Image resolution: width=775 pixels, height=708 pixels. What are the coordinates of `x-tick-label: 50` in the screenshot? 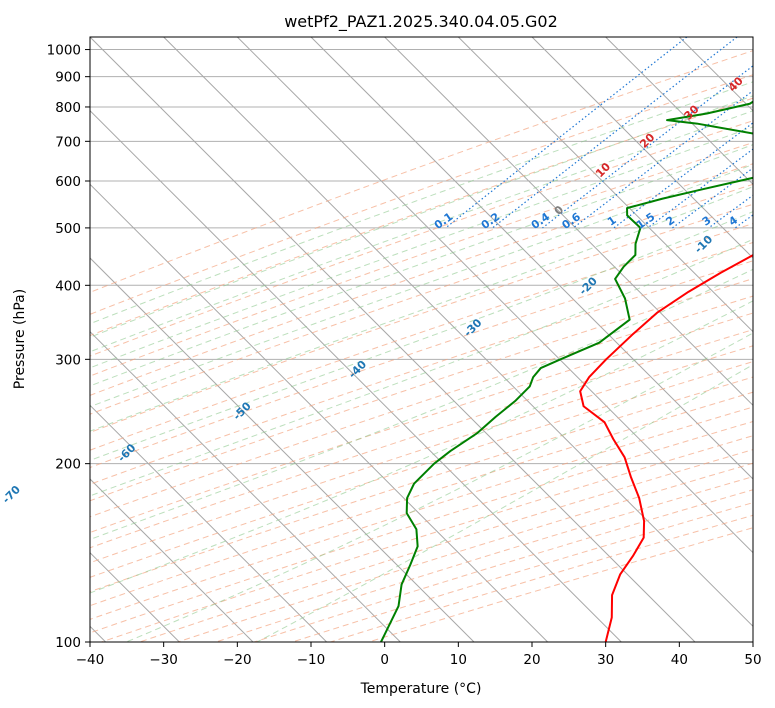 It's located at (752, 660).